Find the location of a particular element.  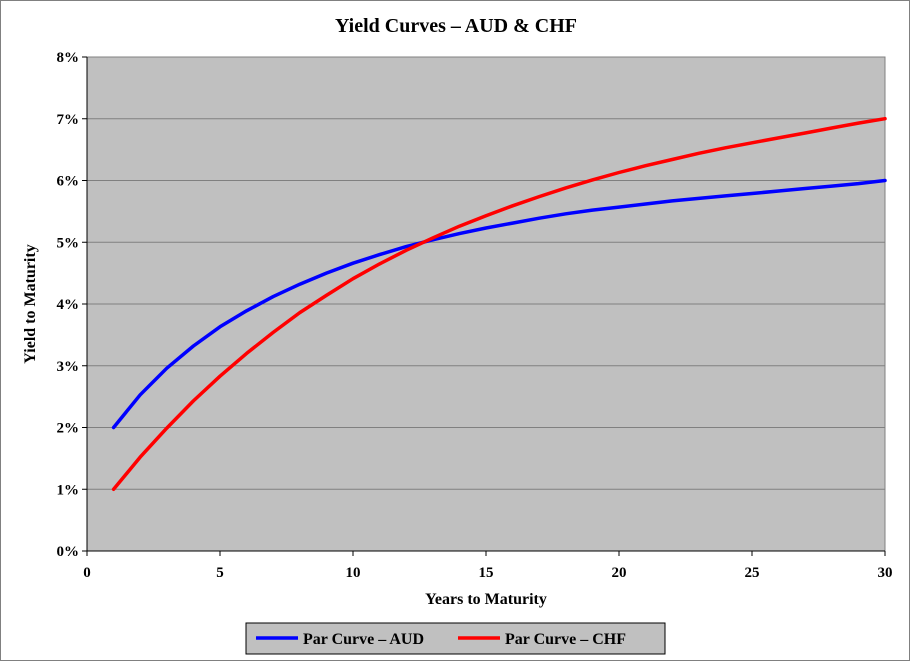

y-tick-label: 8% is located at coordinates (68, 58).